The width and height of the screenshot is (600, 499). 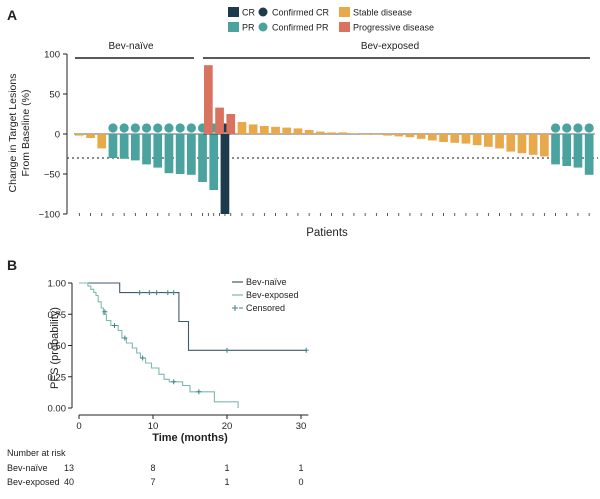 I want to click on legend-label-stable: Stable disease, so click(x=382, y=13).